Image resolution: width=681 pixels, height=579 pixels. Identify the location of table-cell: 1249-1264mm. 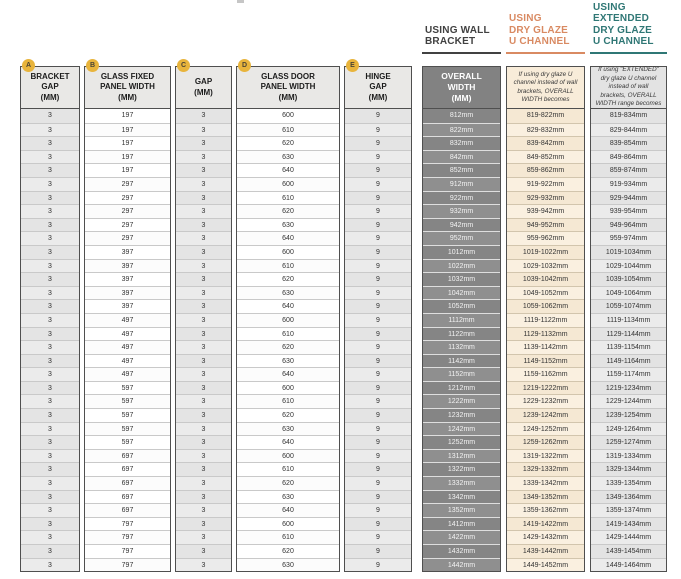
(628, 428).